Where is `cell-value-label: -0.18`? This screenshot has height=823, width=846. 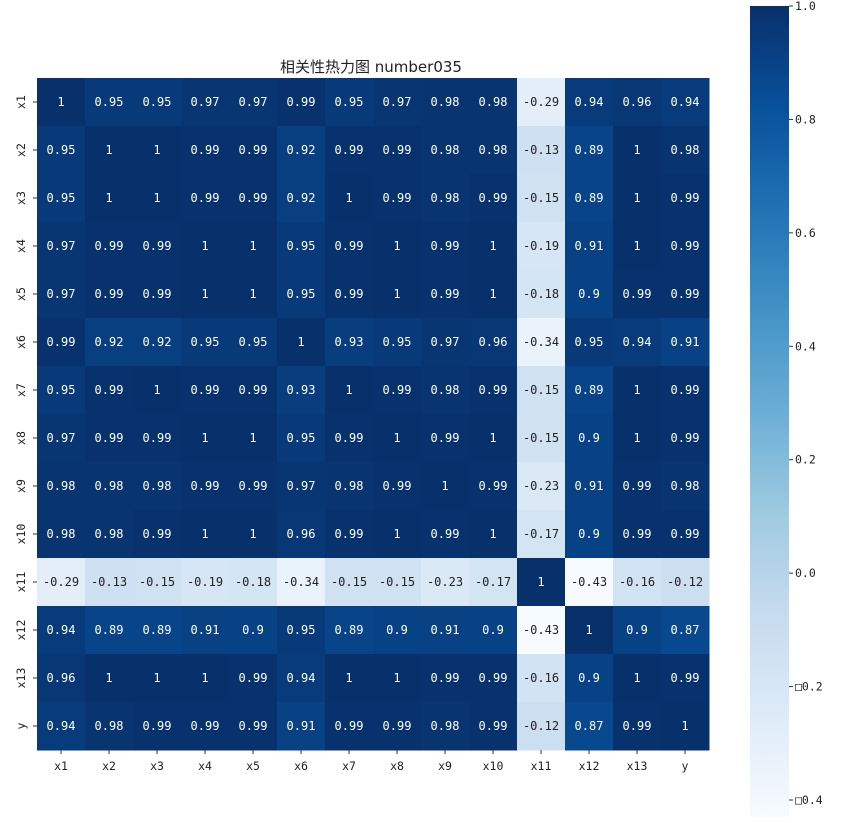 cell-value-label: -0.18 is located at coordinates (541, 294).